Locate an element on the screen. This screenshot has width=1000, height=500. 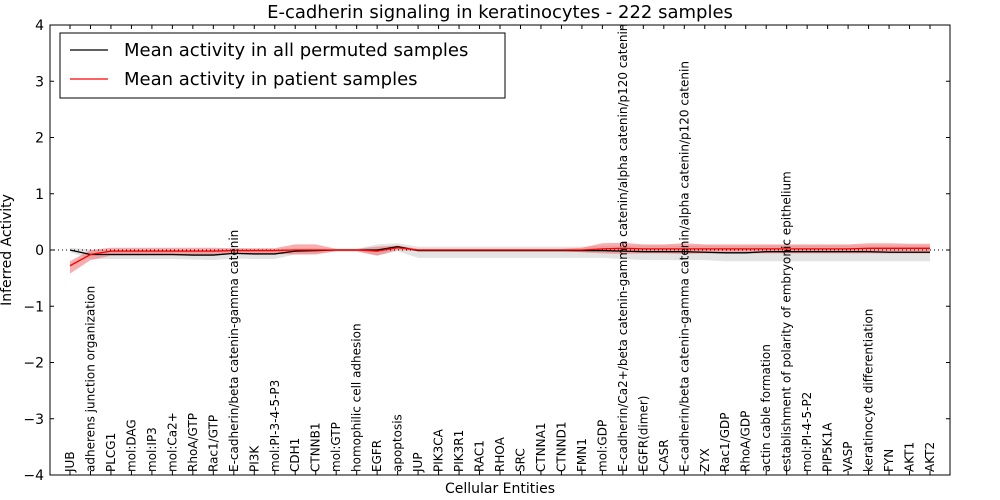
x-category-label: FYN is located at coordinates (889, 460).